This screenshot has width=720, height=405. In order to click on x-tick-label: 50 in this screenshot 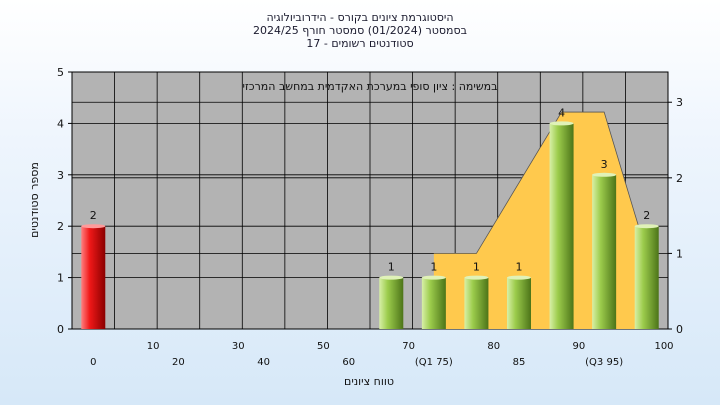, I will do `click(323, 346)`.